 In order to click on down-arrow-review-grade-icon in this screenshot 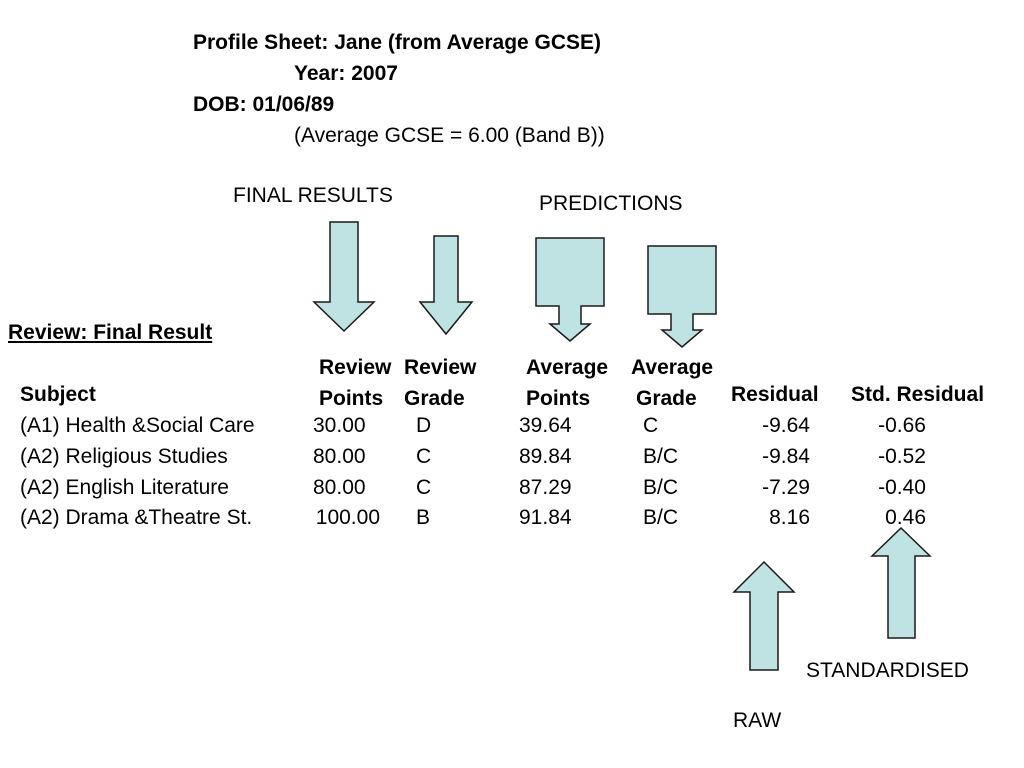, I will do `click(446, 285)`.